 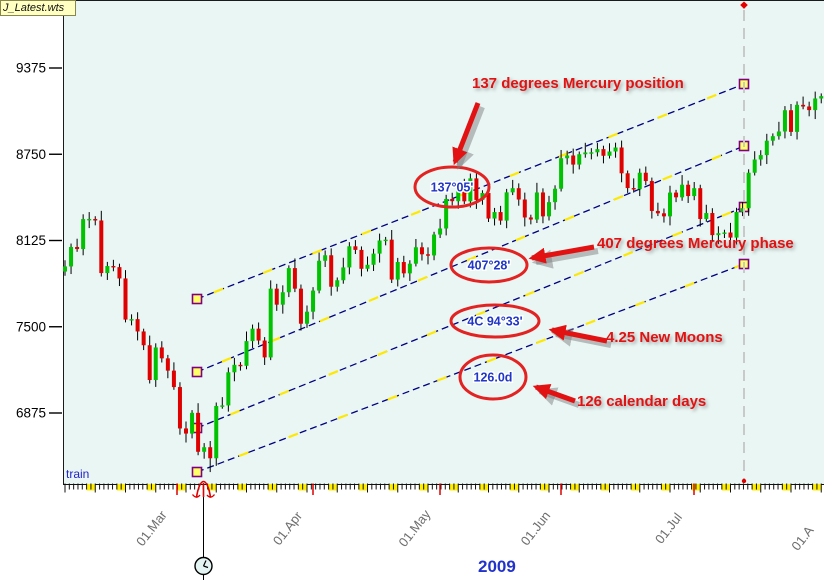 I want to click on callout-text-new-moons: 4.25 New Moons, so click(x=664, y=337).